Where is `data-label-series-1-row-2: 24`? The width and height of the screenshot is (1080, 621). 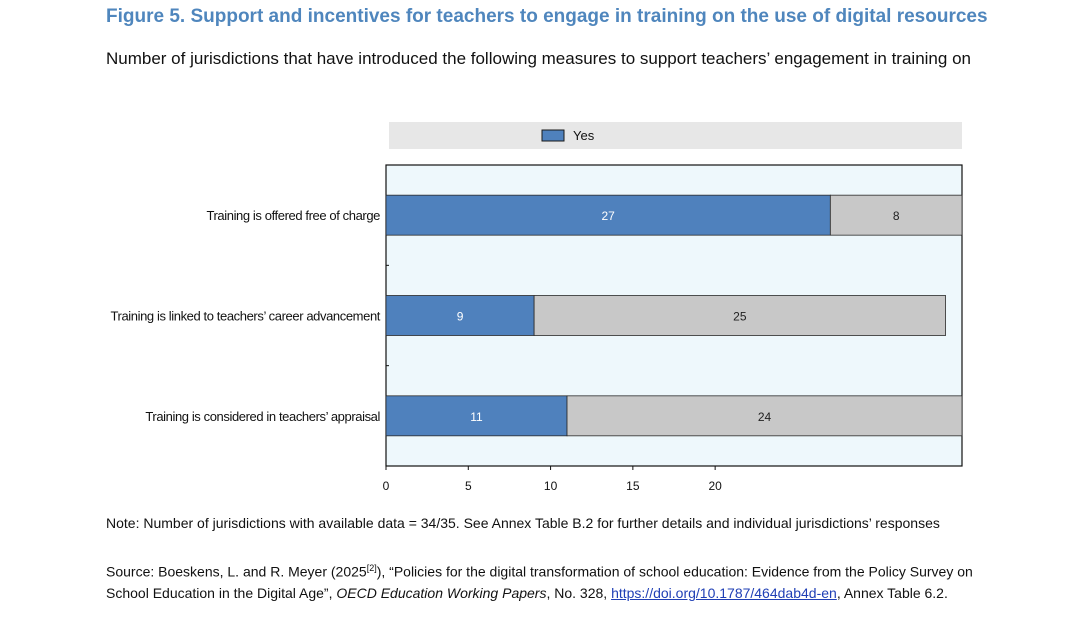 data-label-series-1-row-2: 24 is located at coordinates (765, 417).